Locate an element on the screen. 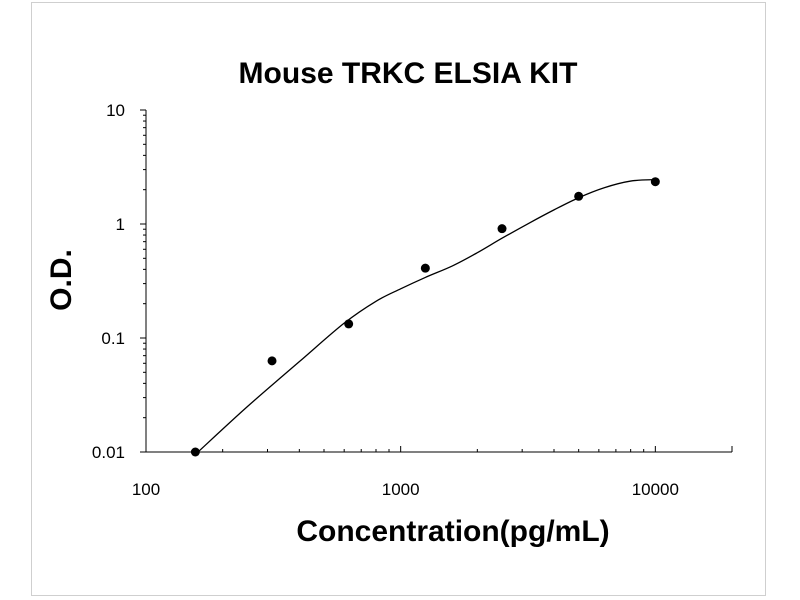 Image resolution: width=800 pixels, height=600 pixels. x-tick-label: 10000 is located at coordinates (655, 489).